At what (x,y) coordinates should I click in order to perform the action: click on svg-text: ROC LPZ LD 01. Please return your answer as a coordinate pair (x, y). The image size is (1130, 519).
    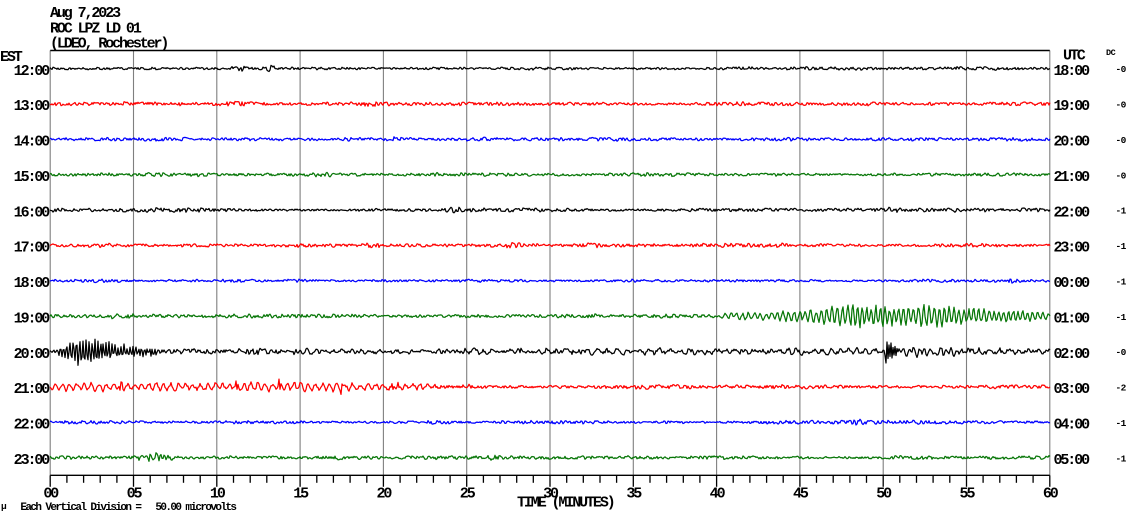
    Looking at the image, I should click on (96, 28).